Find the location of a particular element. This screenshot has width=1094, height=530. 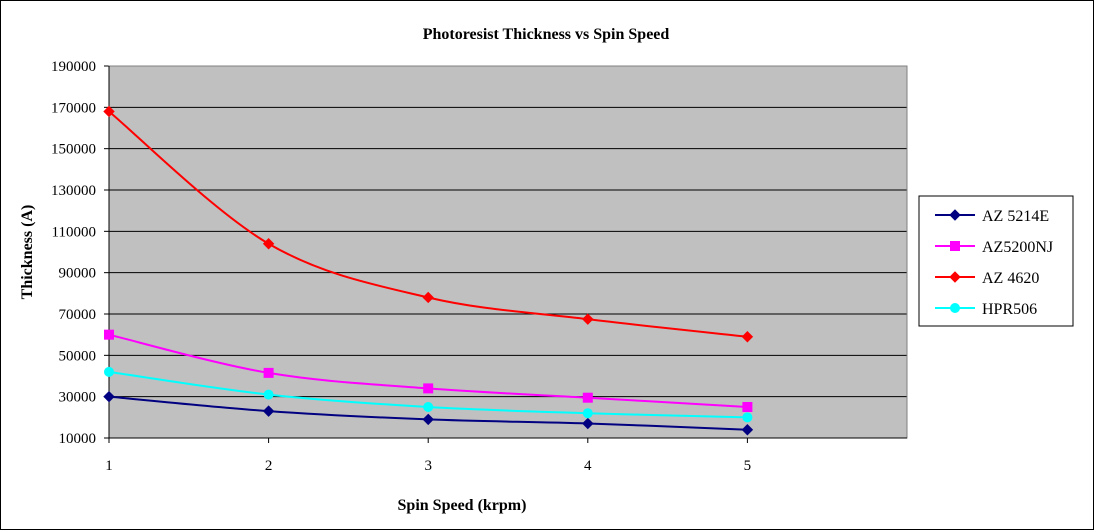

y-tick-label: 150000 is located at coordinates (73, 150).